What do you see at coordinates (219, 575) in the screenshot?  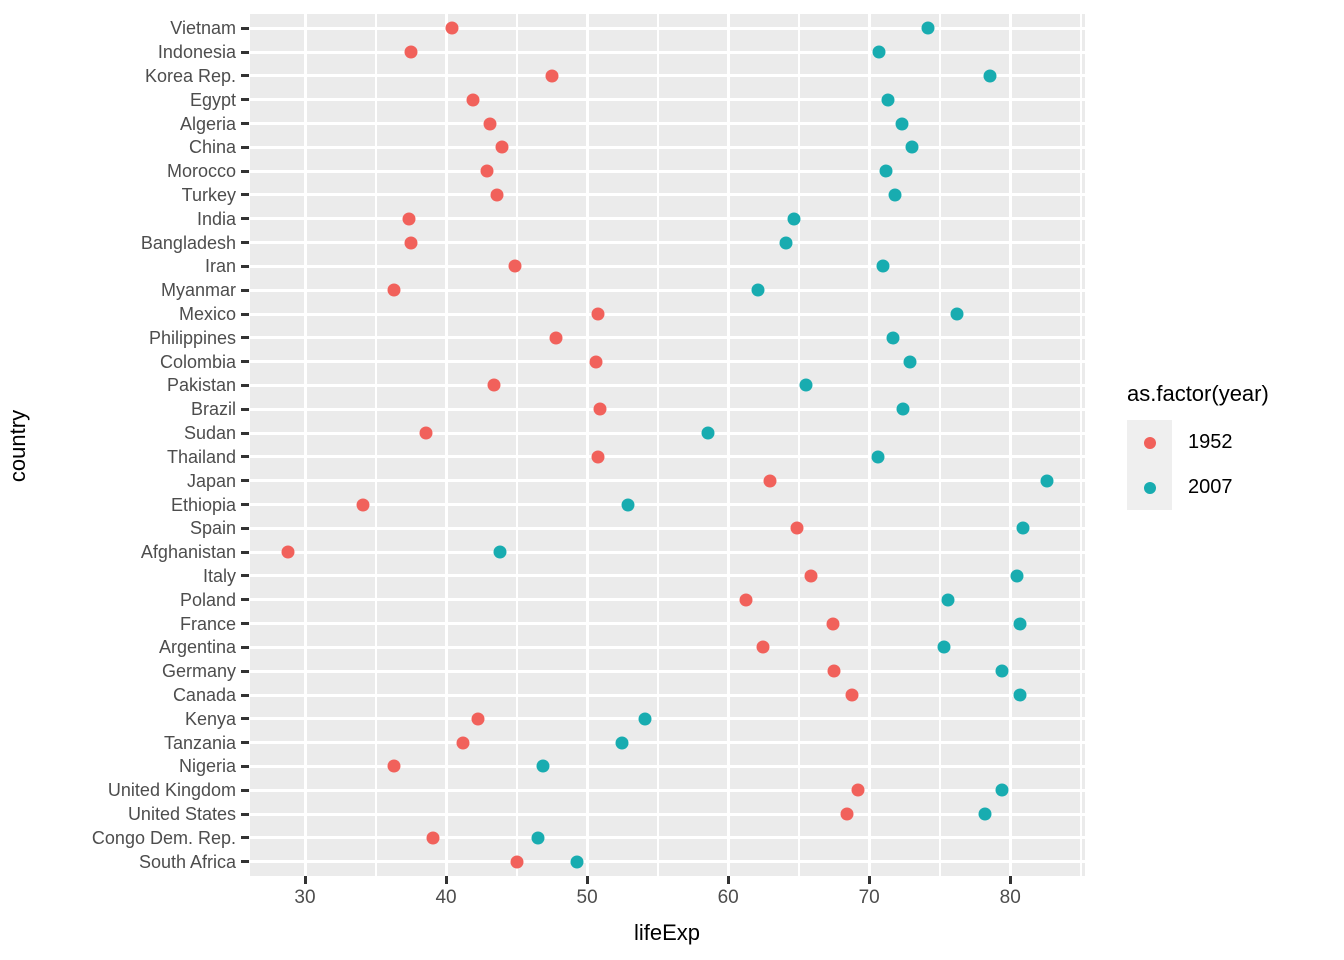 I see `y-axis-label: Italy` at bounding box center [219, 575].